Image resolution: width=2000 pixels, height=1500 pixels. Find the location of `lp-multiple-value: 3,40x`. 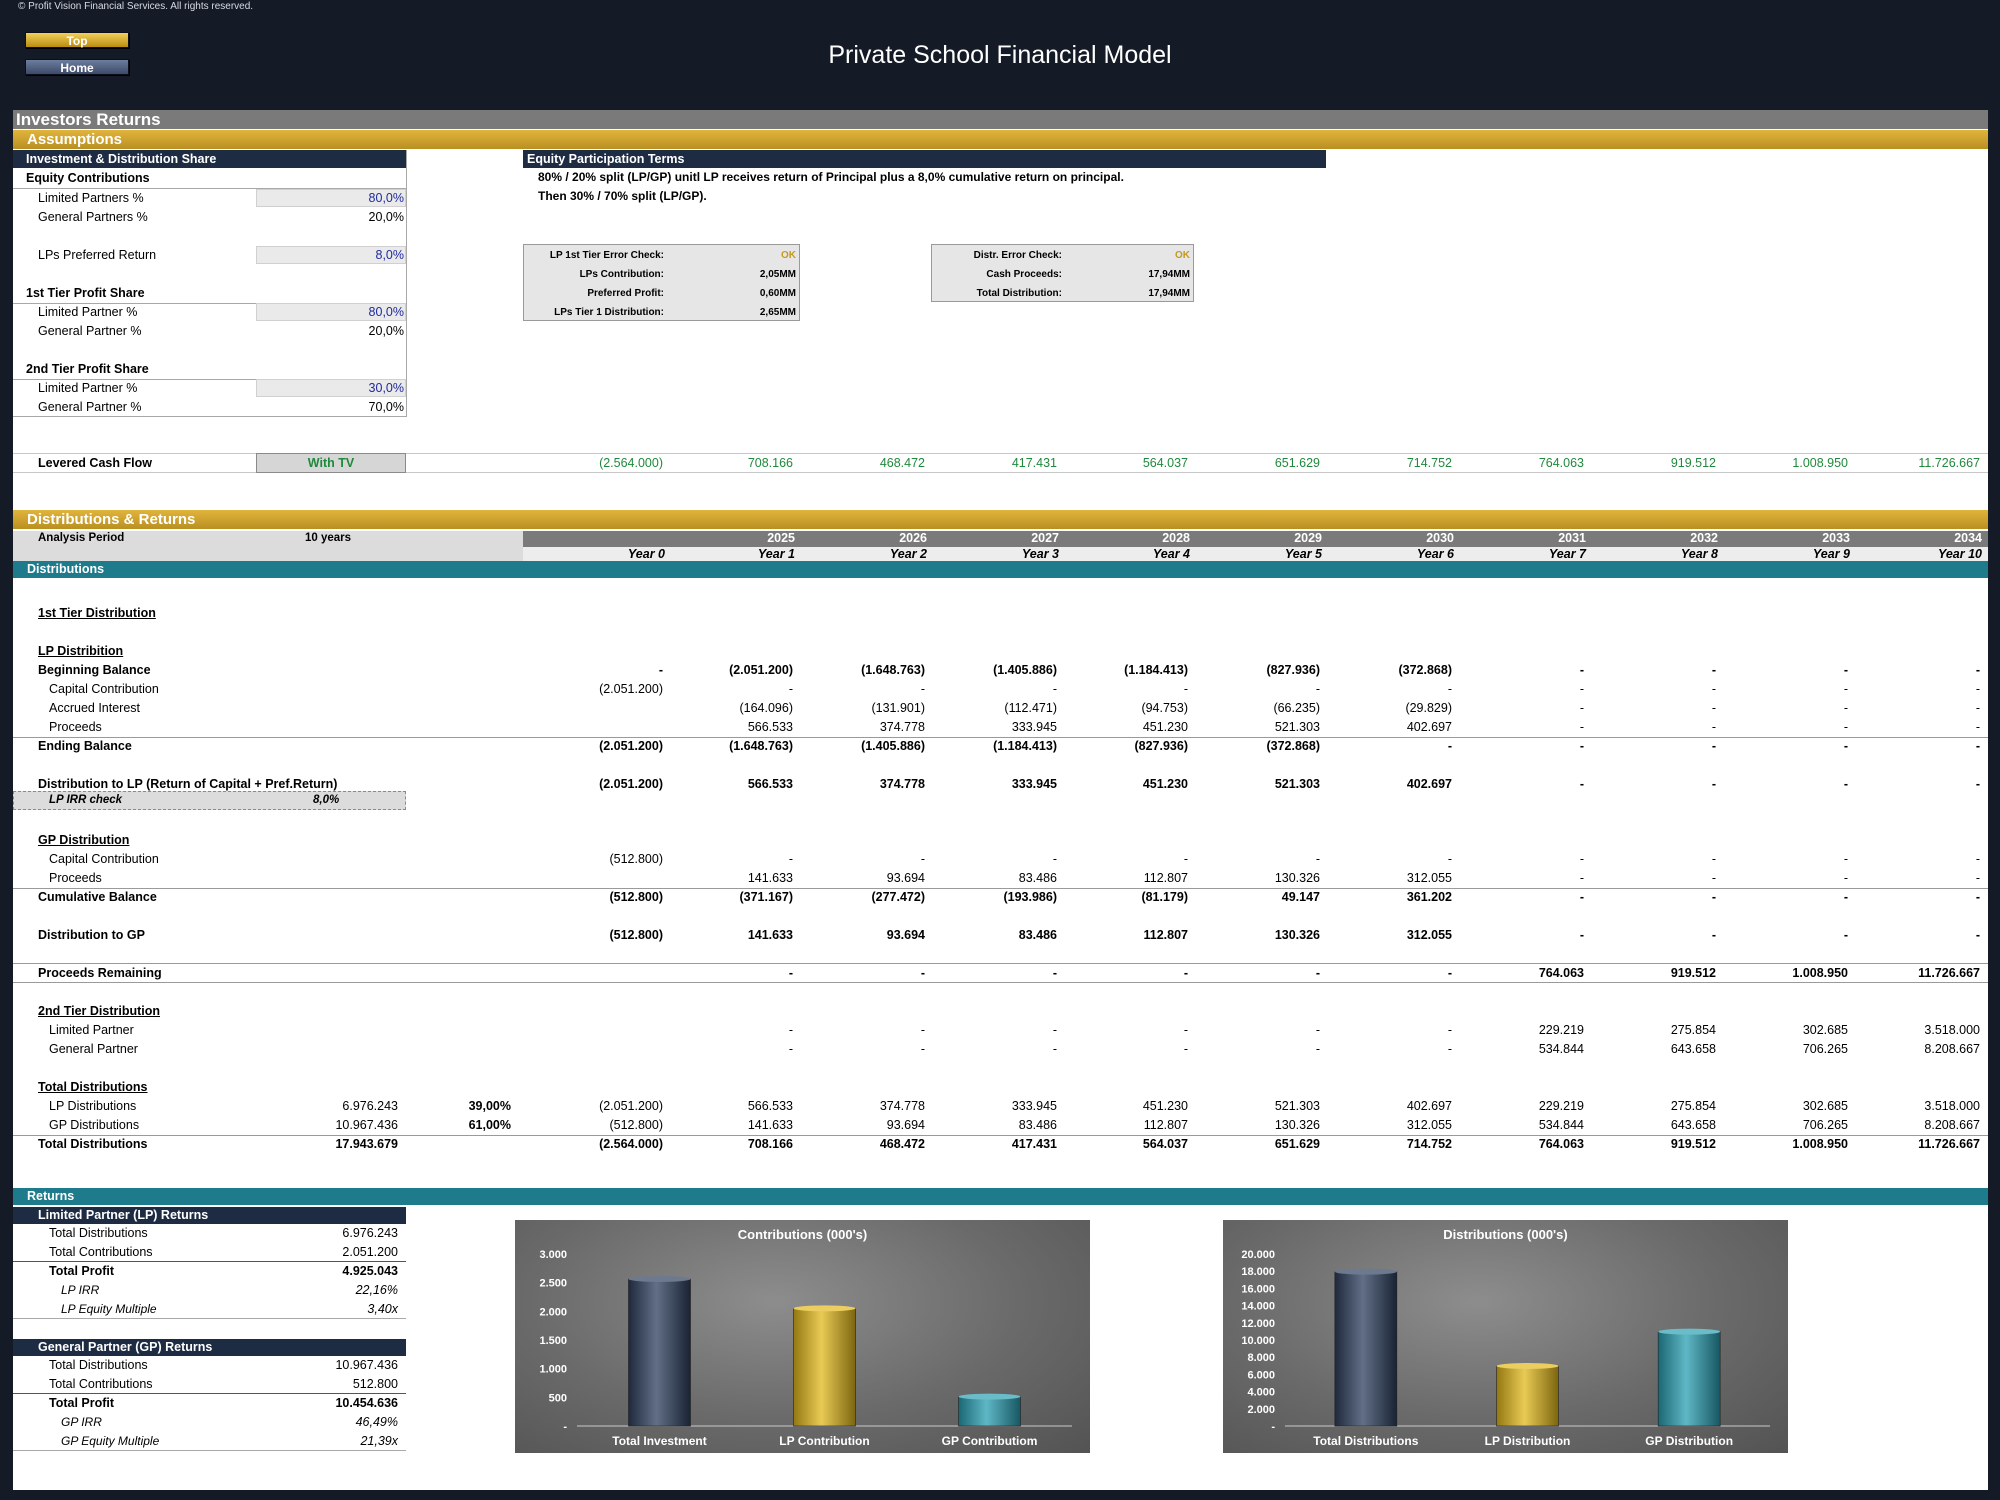

lp-multiple-value: 3,40x is located at coordinates (382, 1309).